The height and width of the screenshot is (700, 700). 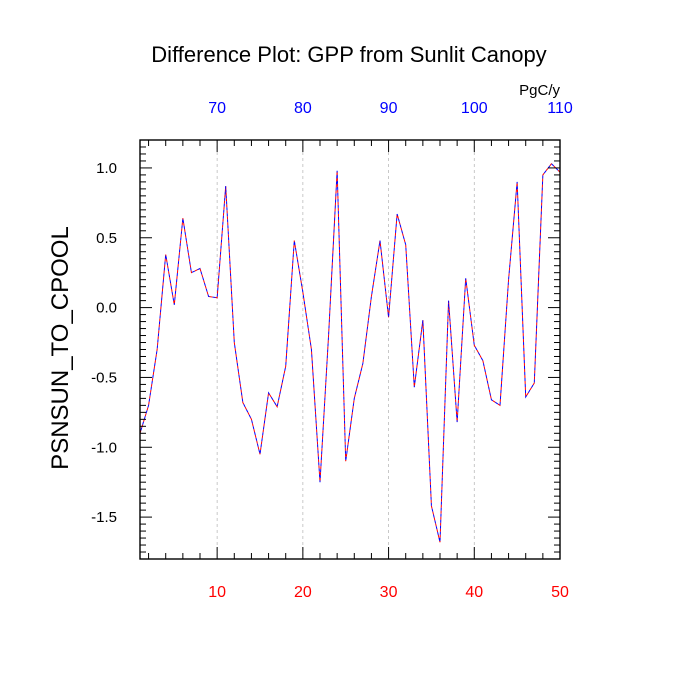 I want to click on y-tick-label: -1.0, so click(x=104, y=447).